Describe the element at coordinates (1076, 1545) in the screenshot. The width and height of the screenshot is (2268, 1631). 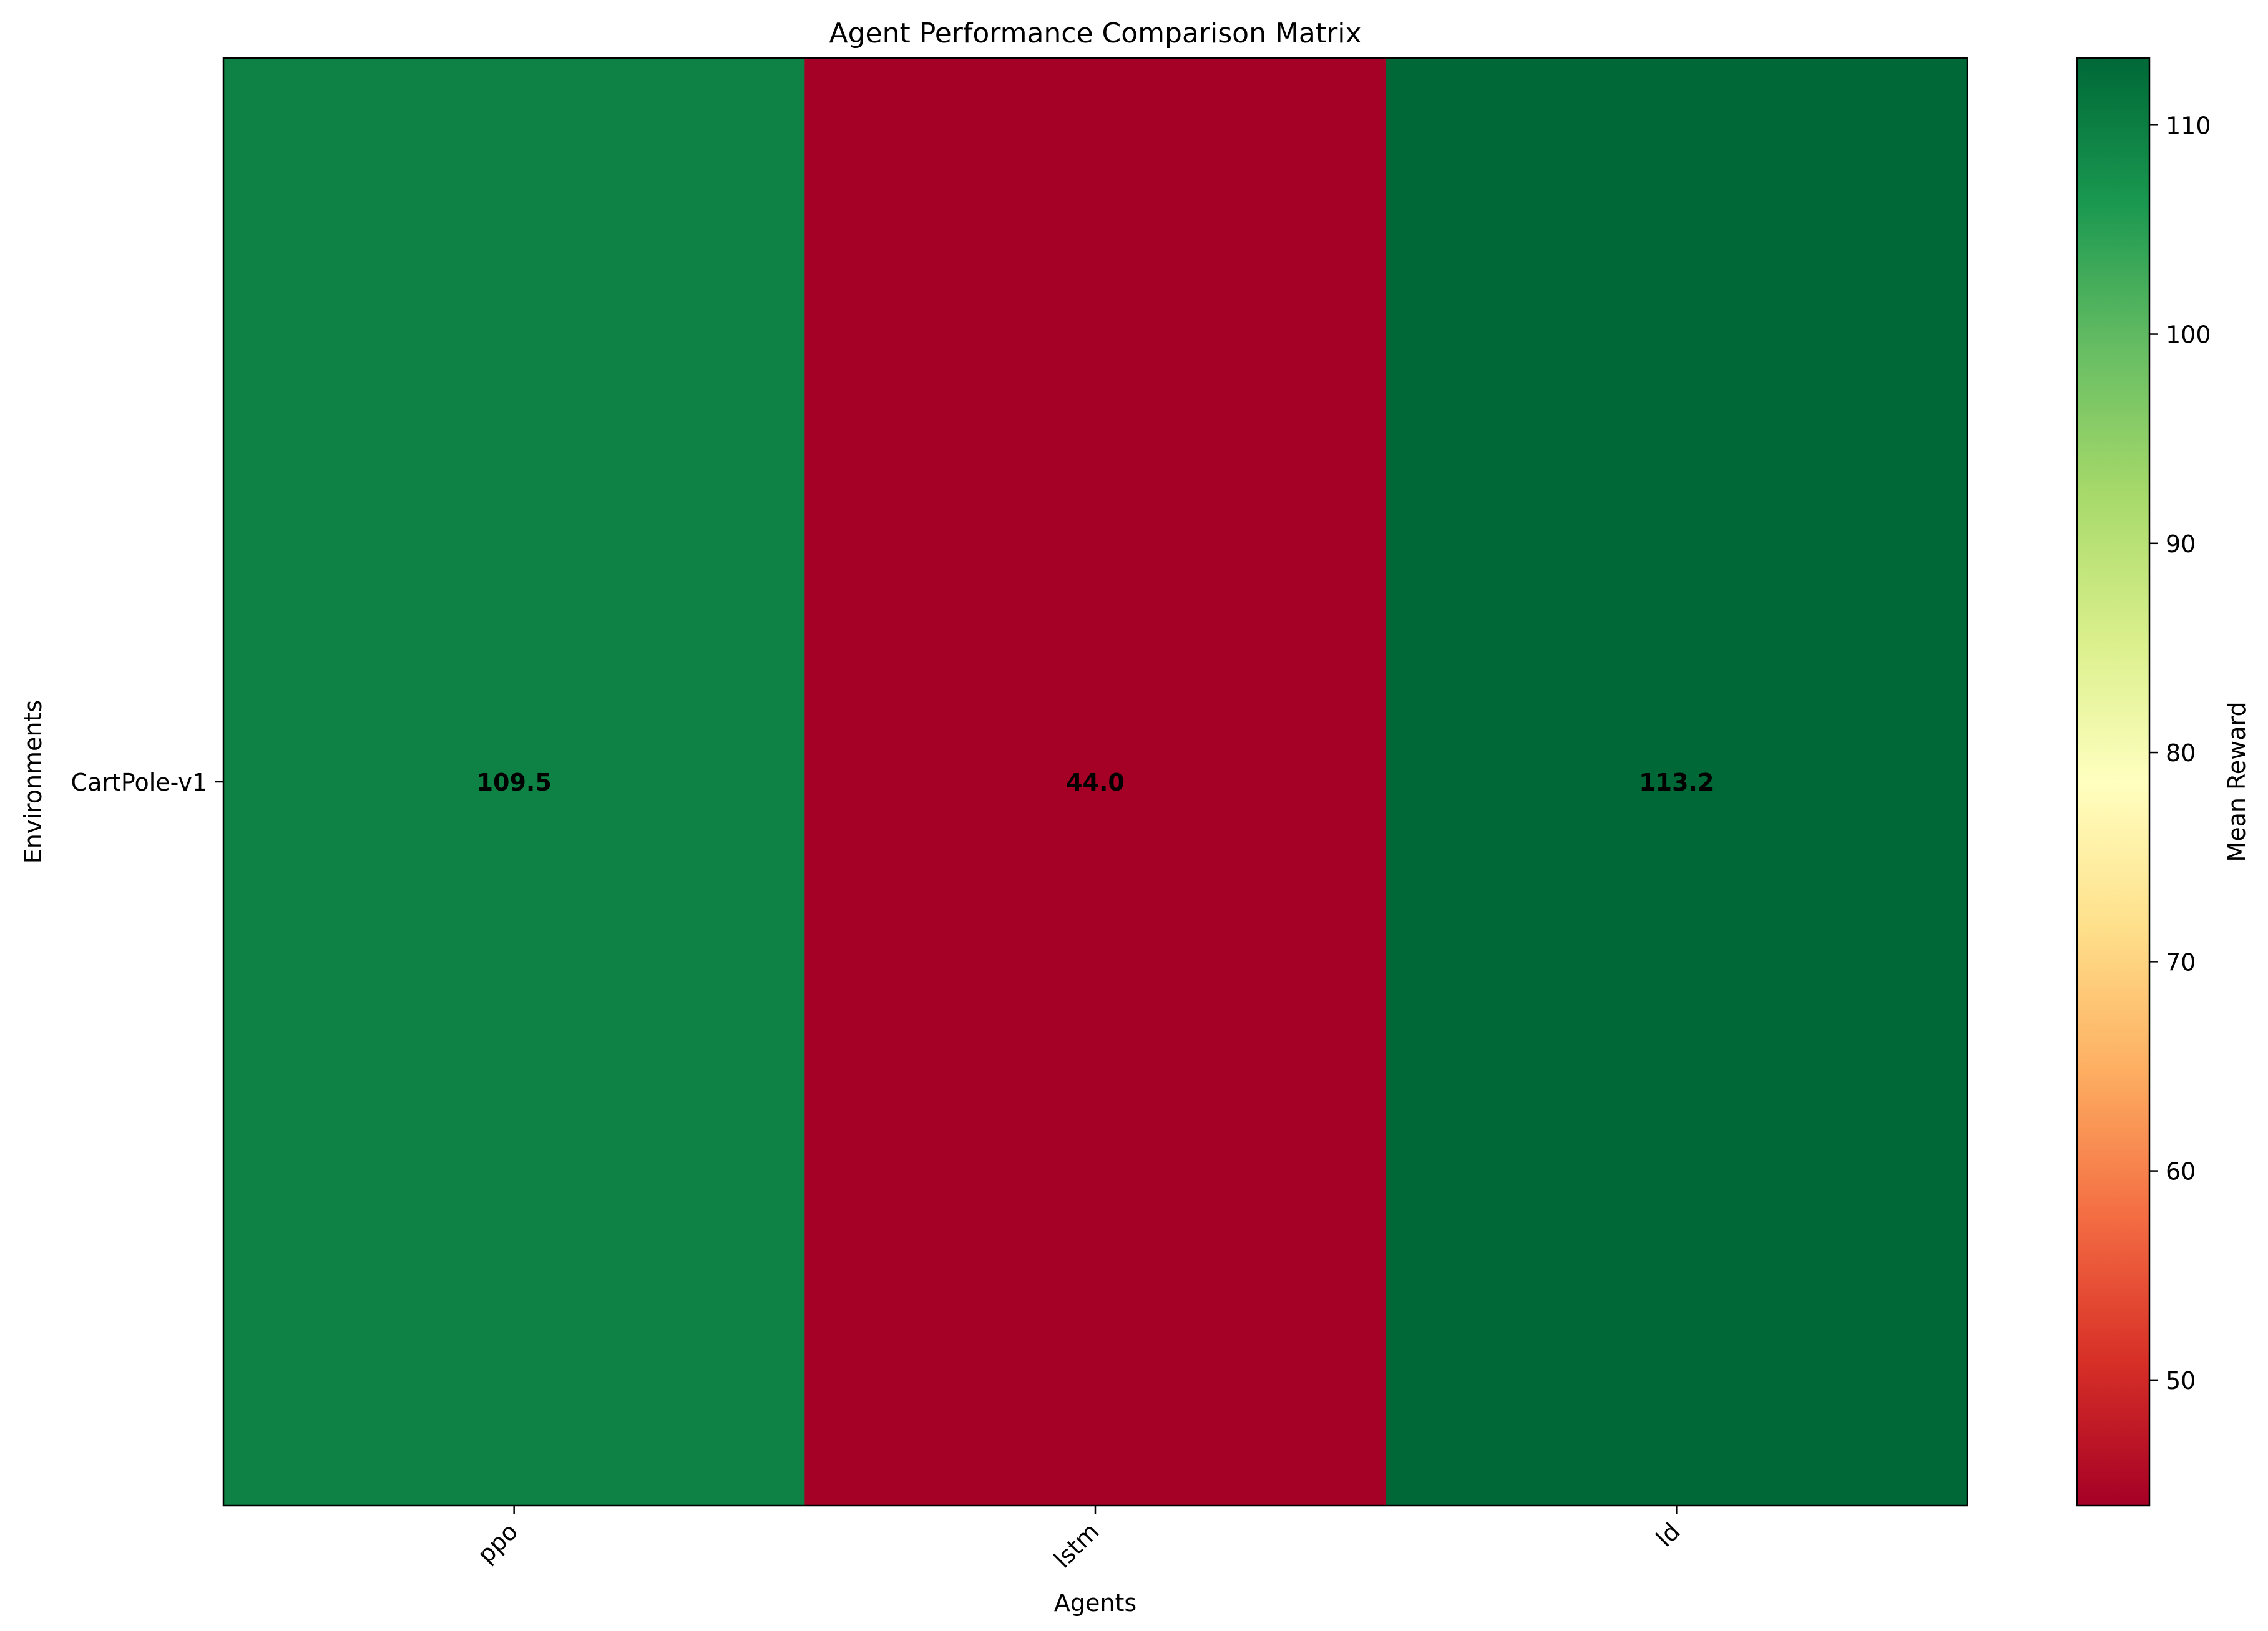
I see `x-tick-label: lstm` at that location.